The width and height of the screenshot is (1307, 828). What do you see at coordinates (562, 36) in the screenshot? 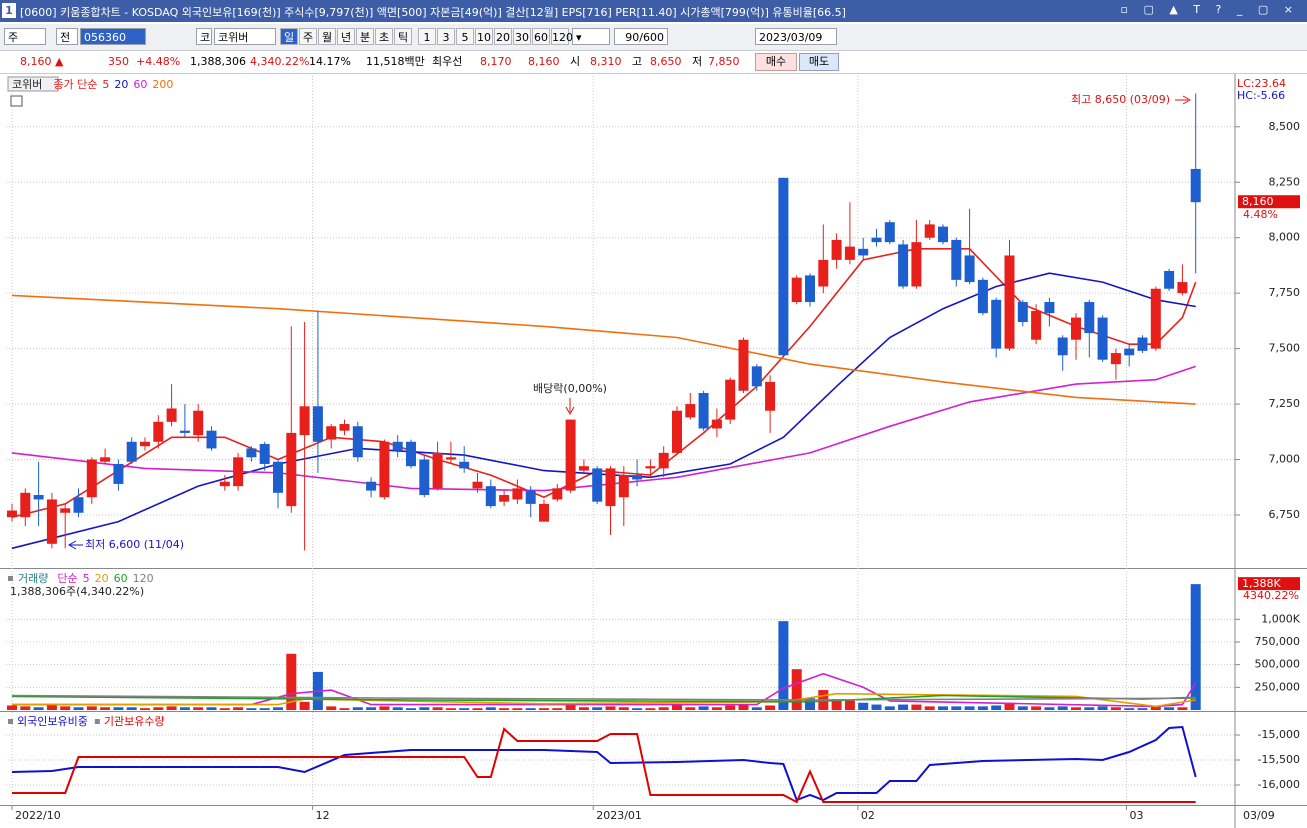
I see `interval-button: 120` at bounding box center [562, 36].